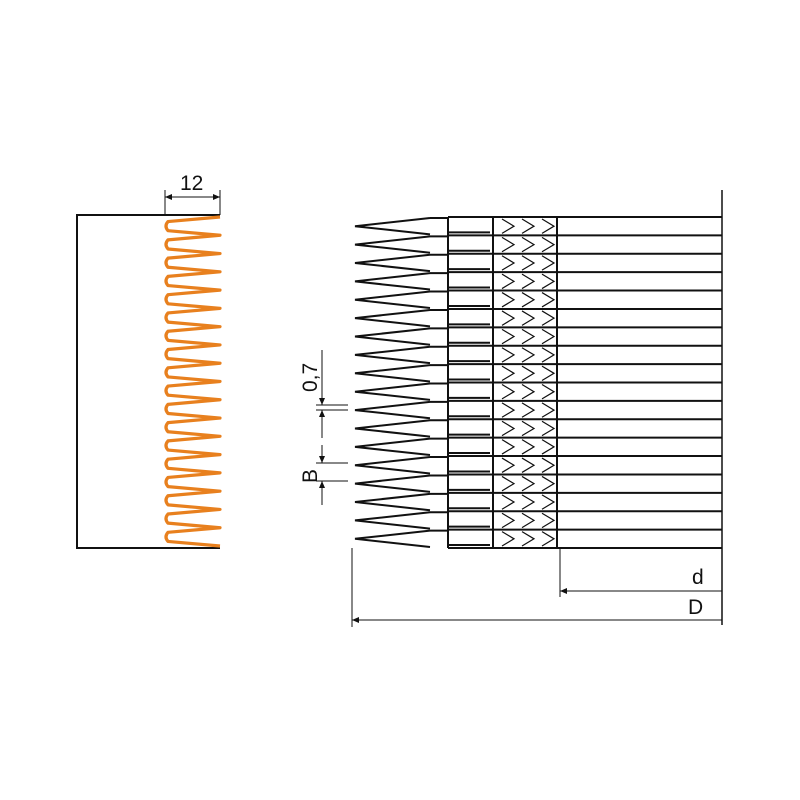 This screenshot has width=800, height=800. Describe the element at coordinates (322, 459) in the screenshot. I see `arrow-b-top` at that location.